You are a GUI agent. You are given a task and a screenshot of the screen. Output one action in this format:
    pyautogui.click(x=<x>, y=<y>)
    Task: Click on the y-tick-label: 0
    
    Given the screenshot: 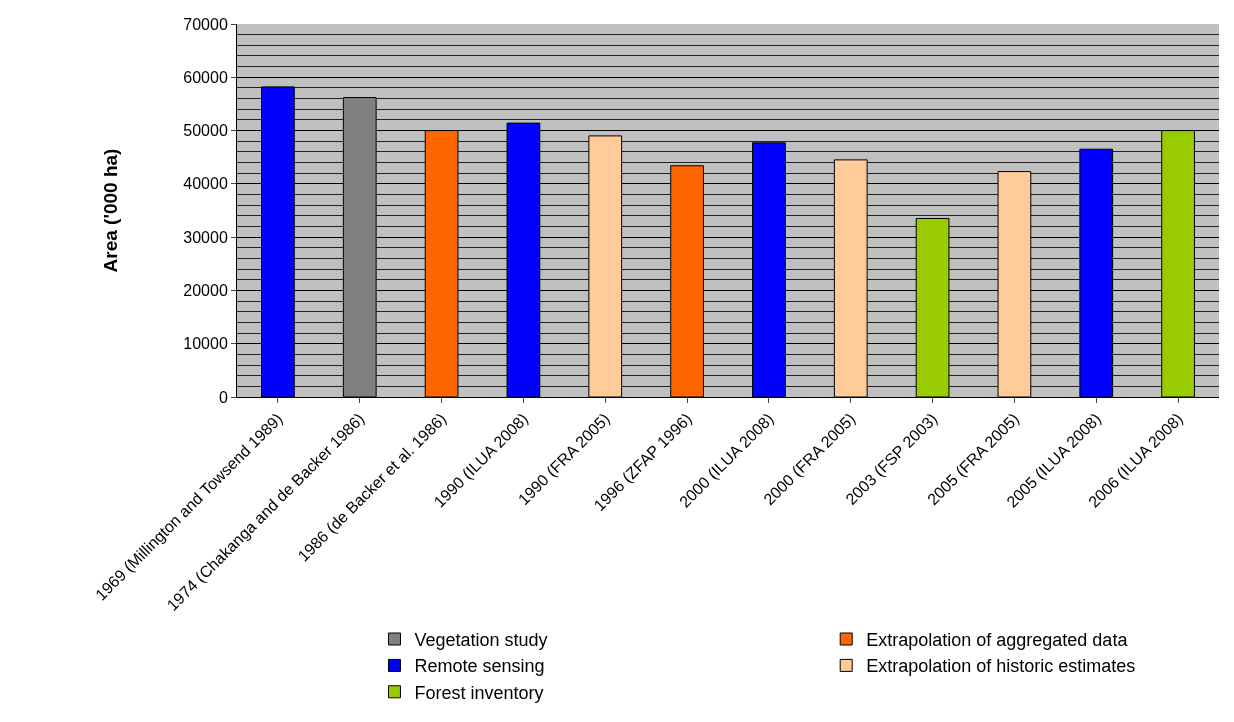 What is the action you would take?
    pyautogui.click(x=223, y=397)
    